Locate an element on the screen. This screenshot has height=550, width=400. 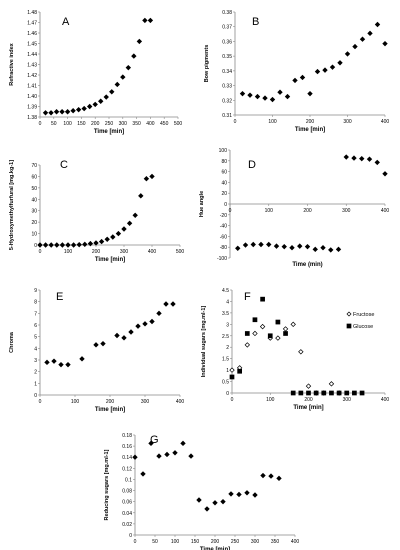
y-tick-label: 7 is located at coordinates (35, 314).